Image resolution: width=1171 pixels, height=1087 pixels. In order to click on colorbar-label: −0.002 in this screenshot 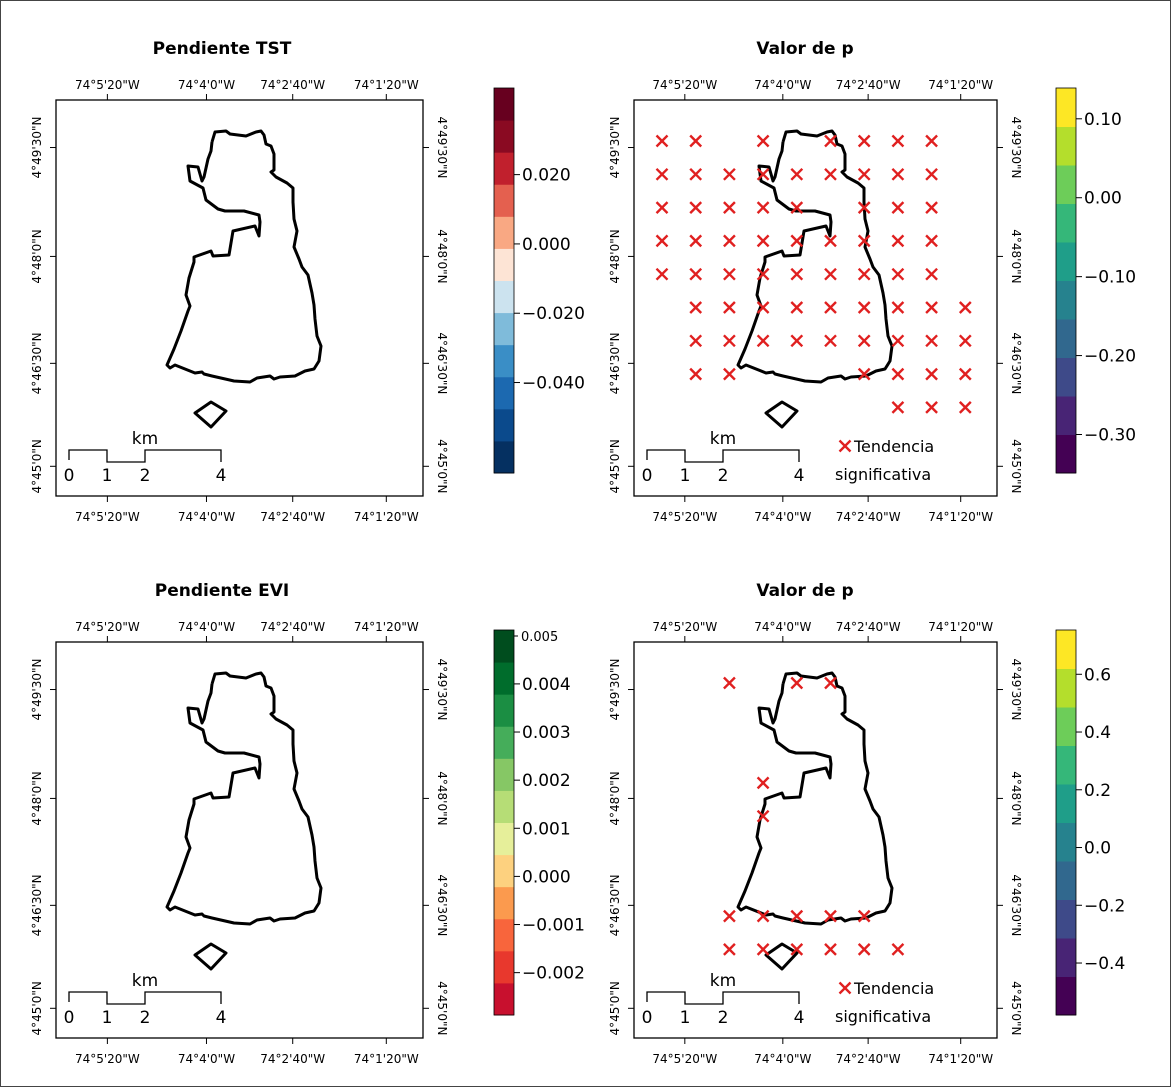, I will do `click(553, 974)`.